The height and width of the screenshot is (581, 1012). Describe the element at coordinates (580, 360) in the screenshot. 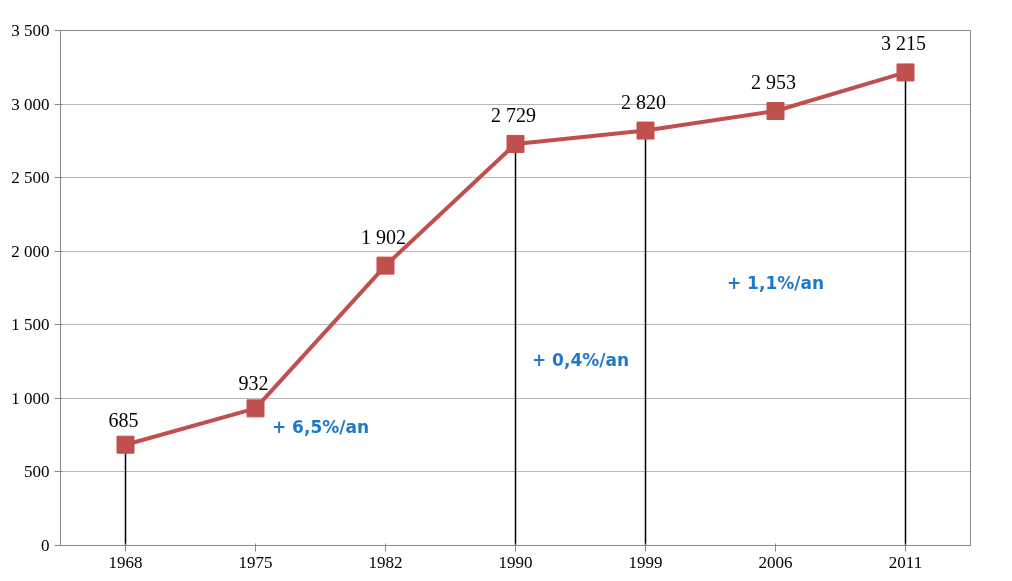

I see `annotation: + 0,4%/an` at that location.